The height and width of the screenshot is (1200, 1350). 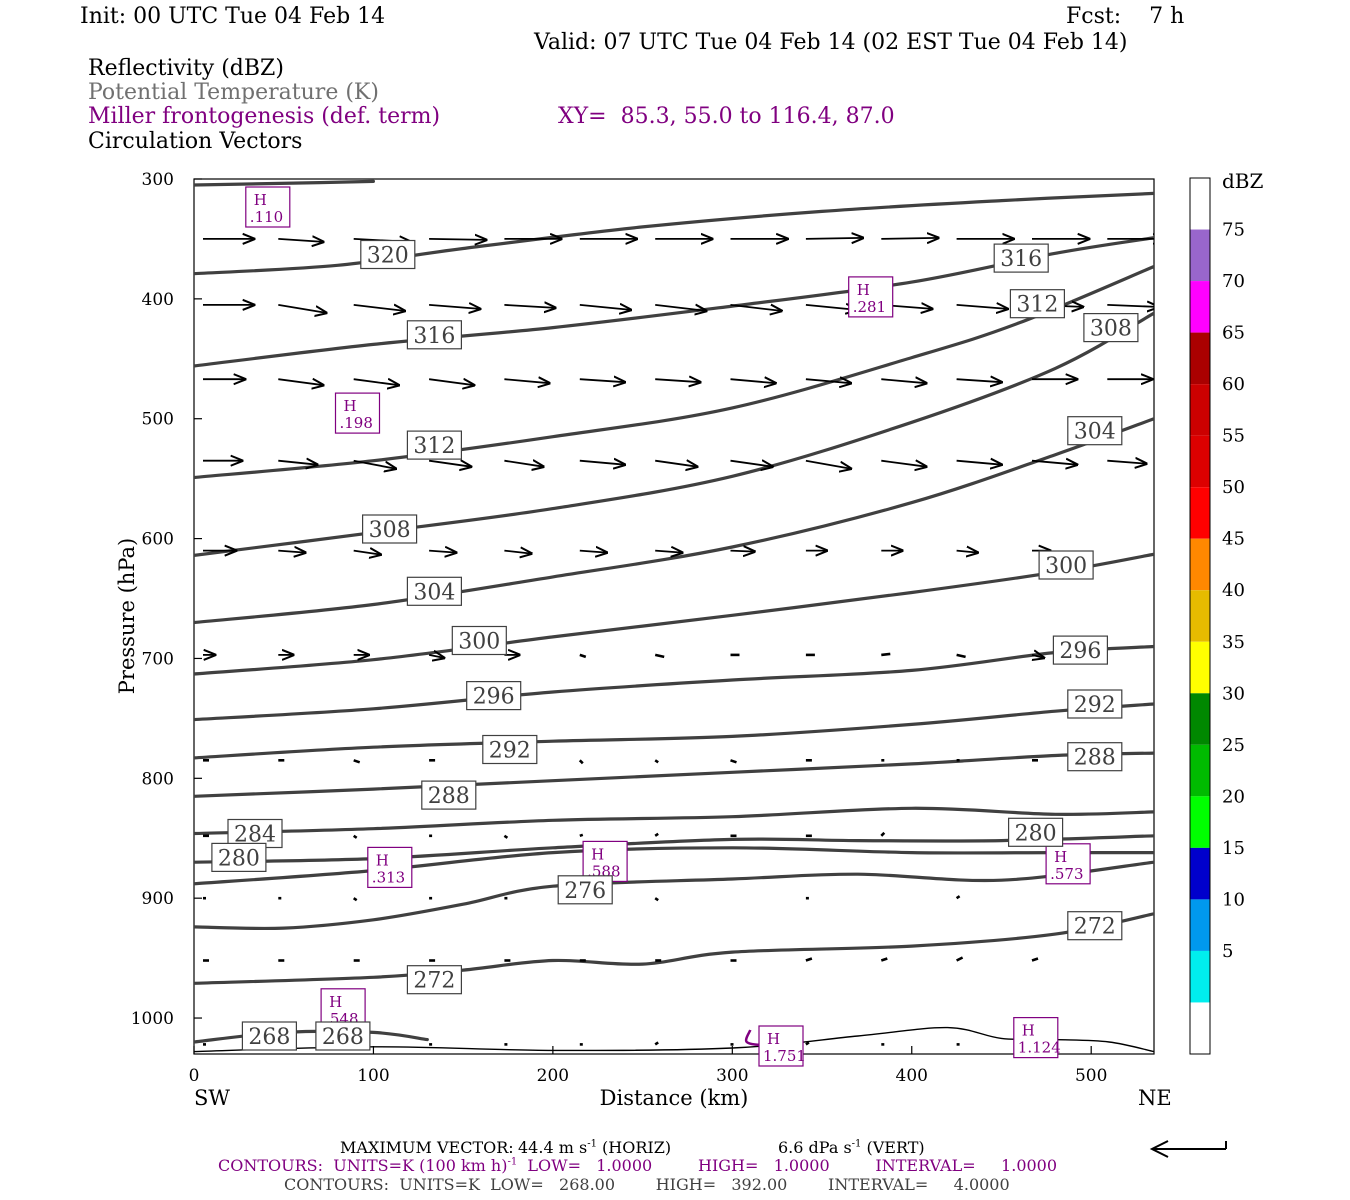 I want to click on cross-section-endpoints: XY= 85.3, 55.0 to 116.4, 87.0, so click(x=726, y=116).